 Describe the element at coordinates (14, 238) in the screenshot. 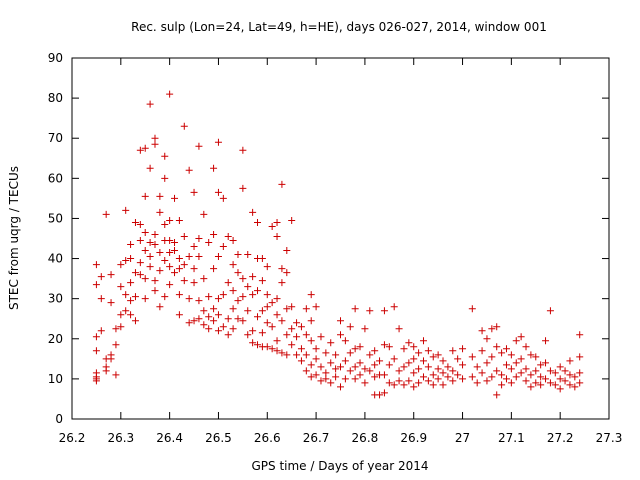

I see `y-axis-label: STEC from uqrg / TECUs` at that location.